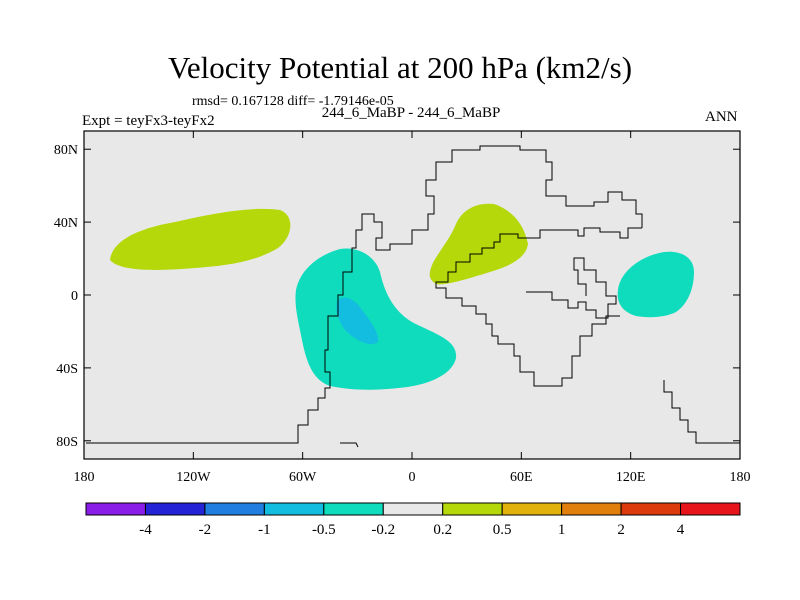 This screenshot has width=800, height=600. I want to click on colorbar-label: 1, so click(562, 530).